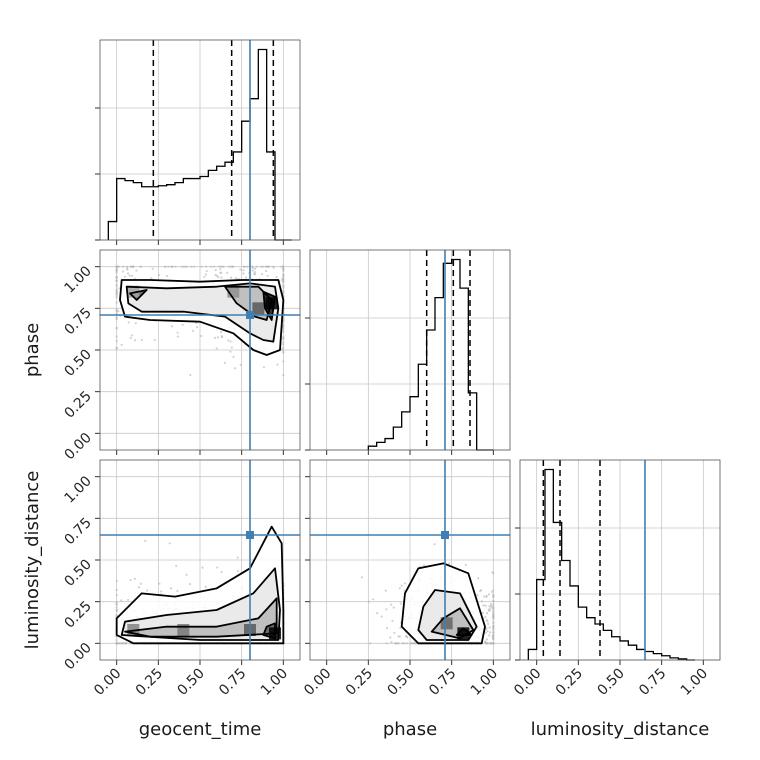 The height and width of the screenshot is (760, 760). What do you see at coordinates (199, 144) in the screenshot?
I see `histogram-geocent_time` at bounding box center [199, 144].